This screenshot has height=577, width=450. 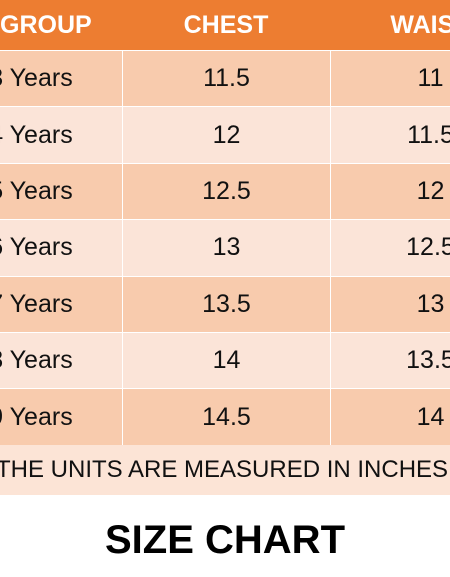 What do you see at coordinates (61, 25) in the screenshot?
I see `header-cell: GROUP` at bounding box center [61, 25].